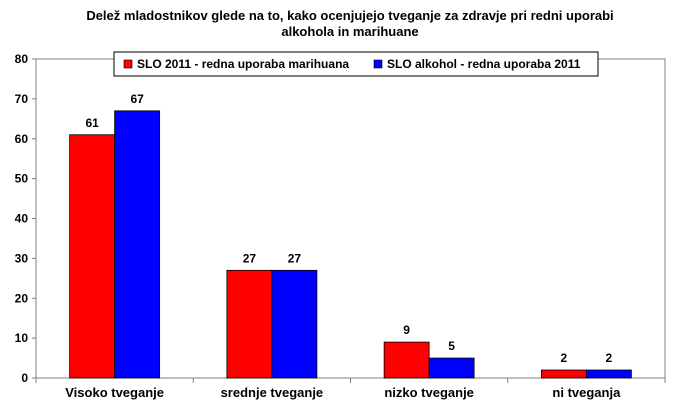  I want to click on y-tick-label: 60, so click(22, 139).